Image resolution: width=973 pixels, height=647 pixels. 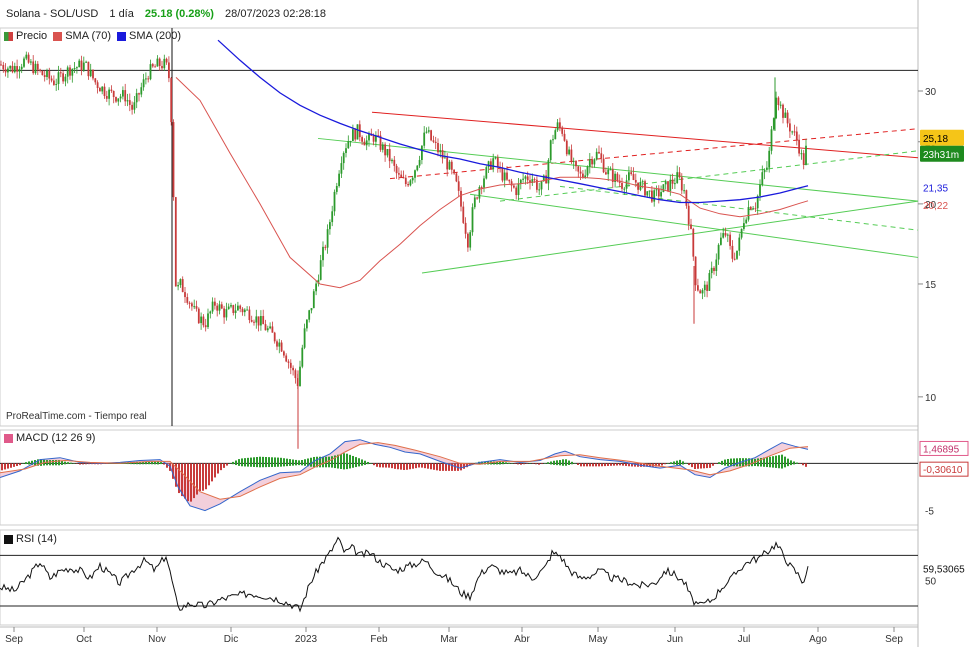 What do you see at coordinates (459, 577) in the screenshot?
I see `rsi-panel-frame` at bounding box center [459, 577].